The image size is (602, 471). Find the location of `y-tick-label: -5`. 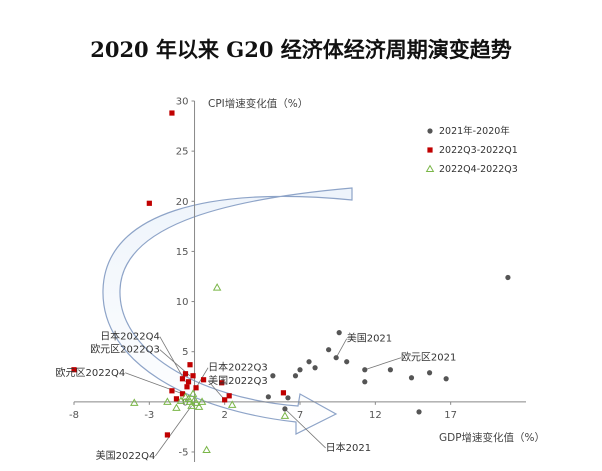

y-tick-label: -5 is located at coordinates (184, 452).